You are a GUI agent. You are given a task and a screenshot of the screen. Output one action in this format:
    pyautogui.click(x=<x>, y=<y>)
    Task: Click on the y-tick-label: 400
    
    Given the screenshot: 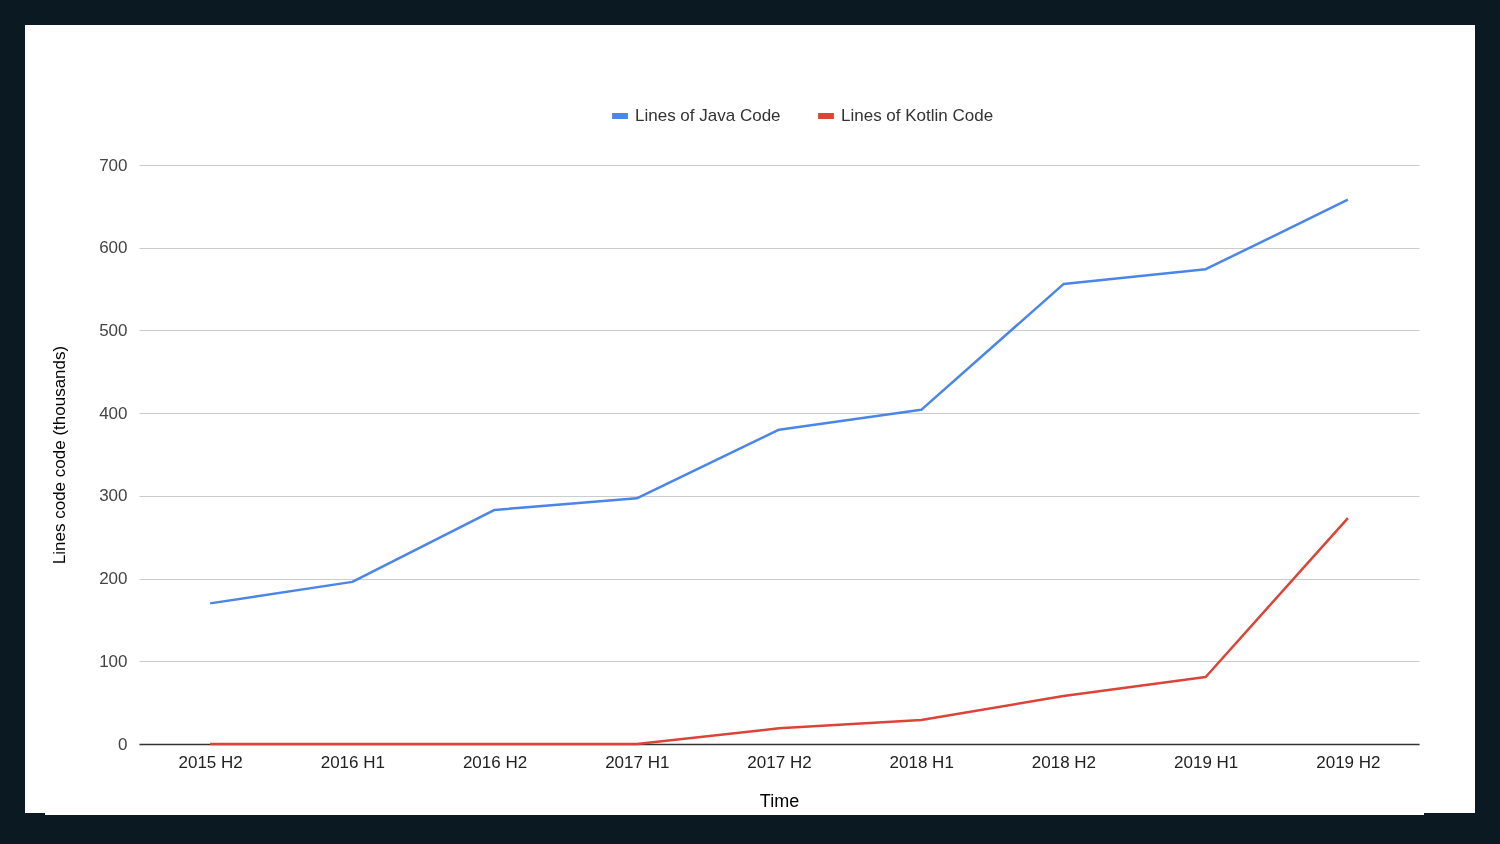 What is the action you would take?
    pyautogui.click(x=113, y=413)
    